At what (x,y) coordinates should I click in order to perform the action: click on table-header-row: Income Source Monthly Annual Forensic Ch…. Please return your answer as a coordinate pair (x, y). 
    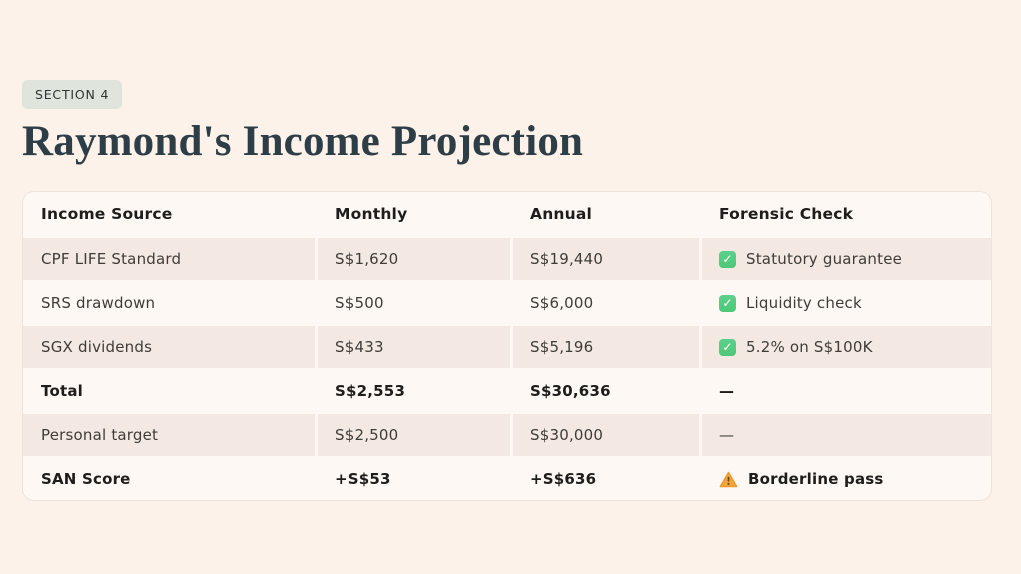
    Looking at the image, I should click on (507, 214).